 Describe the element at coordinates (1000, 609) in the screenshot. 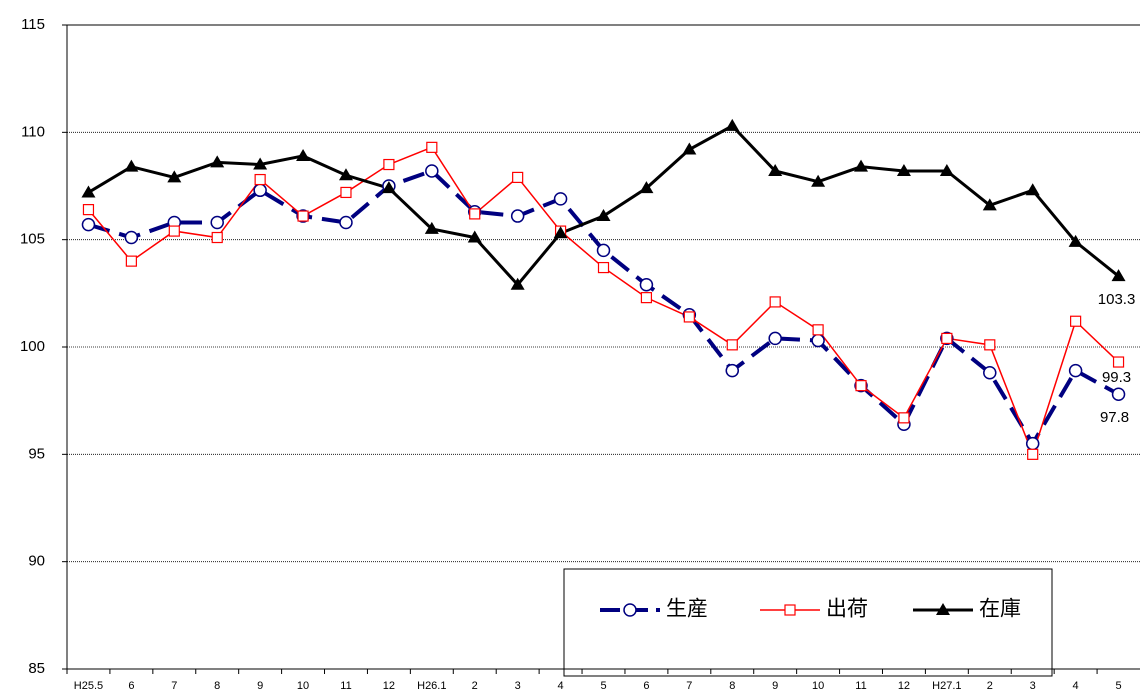

I see `legend-label: 在庫` at that location.